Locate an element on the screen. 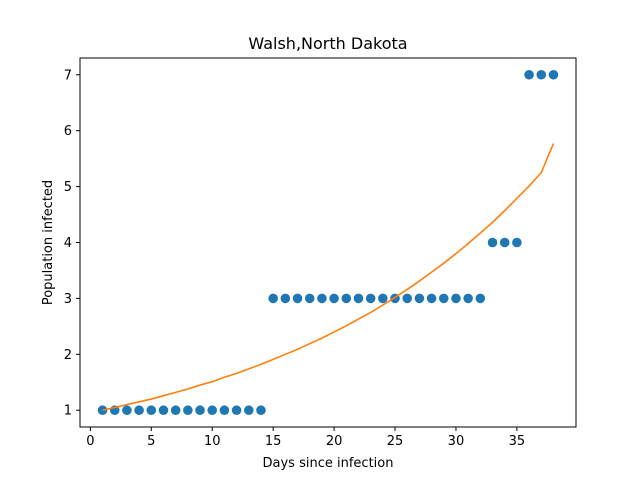  x-tick-label: 0 is located at coordinates (90, 441).